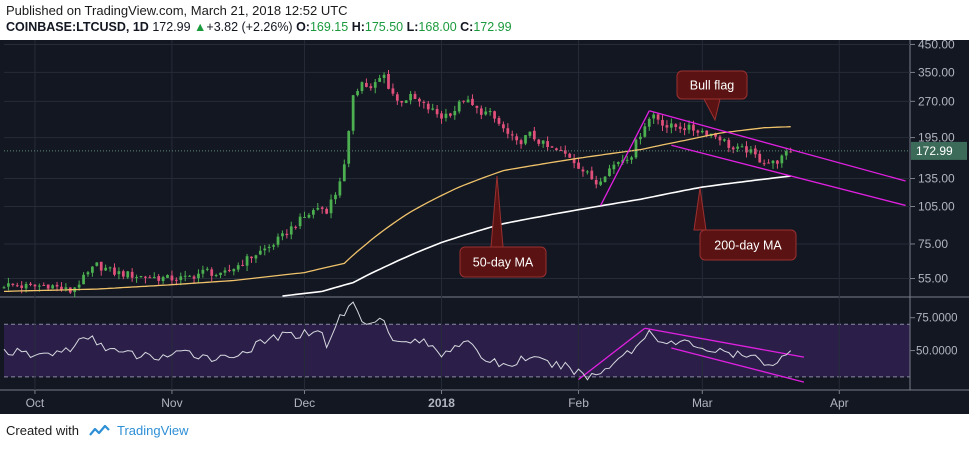 This screenshot has height=449, width=969. What do you see at coordinates (467, 27) in the screenshot?
I see `close-label: C:` at bounding box center [467, 27].